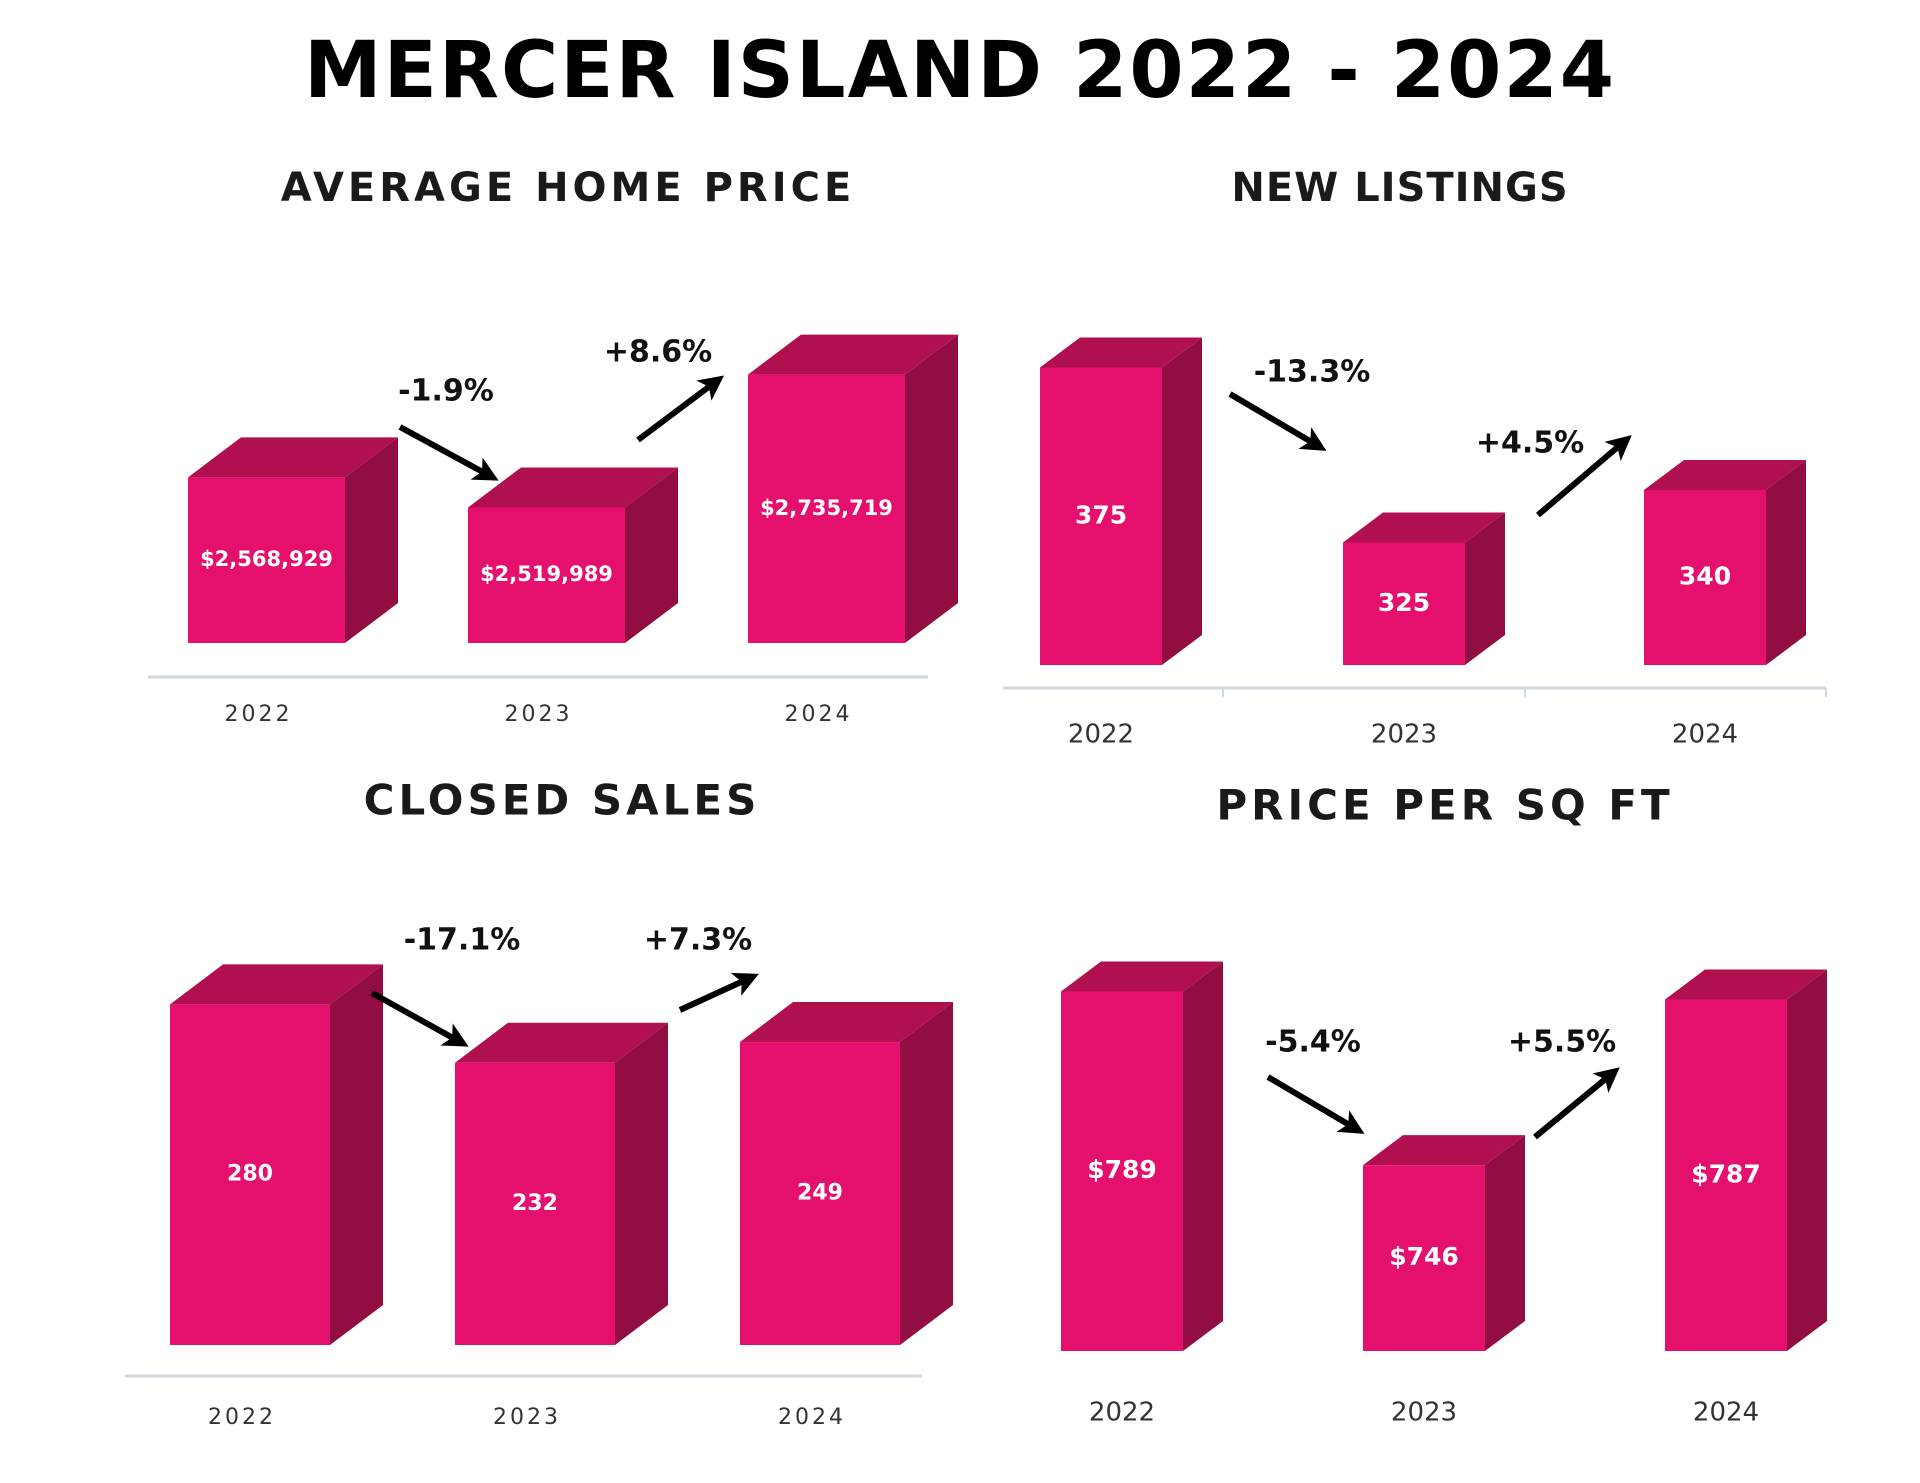 The image size is (1920, 1483). What do you see at coordinates (1312, 372) in the screenshot?
I see `change-percent-label: -13.3%` at bounding box center [1312, 372].